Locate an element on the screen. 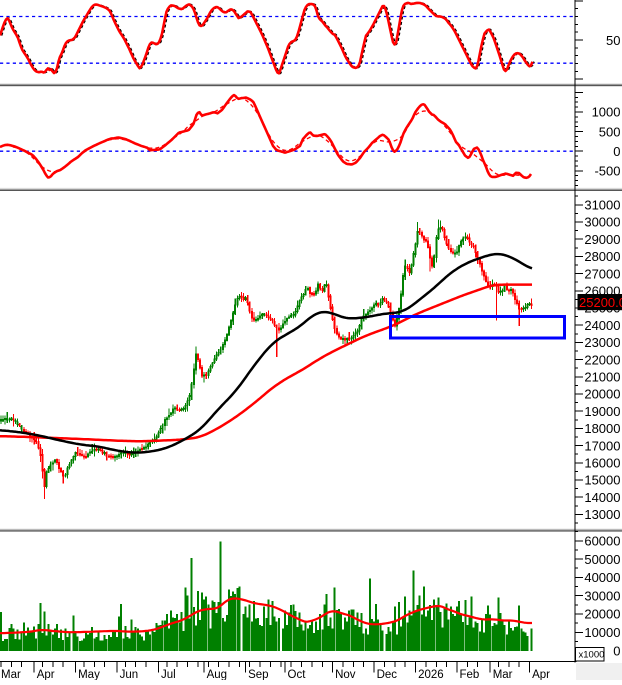  svg-text: Oct is located at coordinates (297, 674).